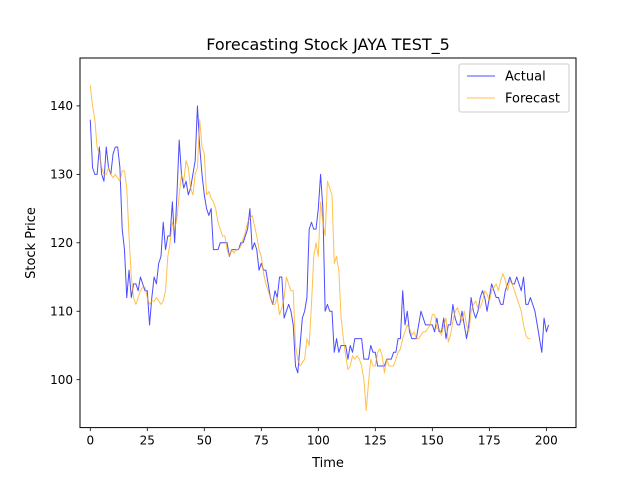  Describe the element at coordinates (61, 243) in the screenshot. I see `y-tick-label: 120` at that location.